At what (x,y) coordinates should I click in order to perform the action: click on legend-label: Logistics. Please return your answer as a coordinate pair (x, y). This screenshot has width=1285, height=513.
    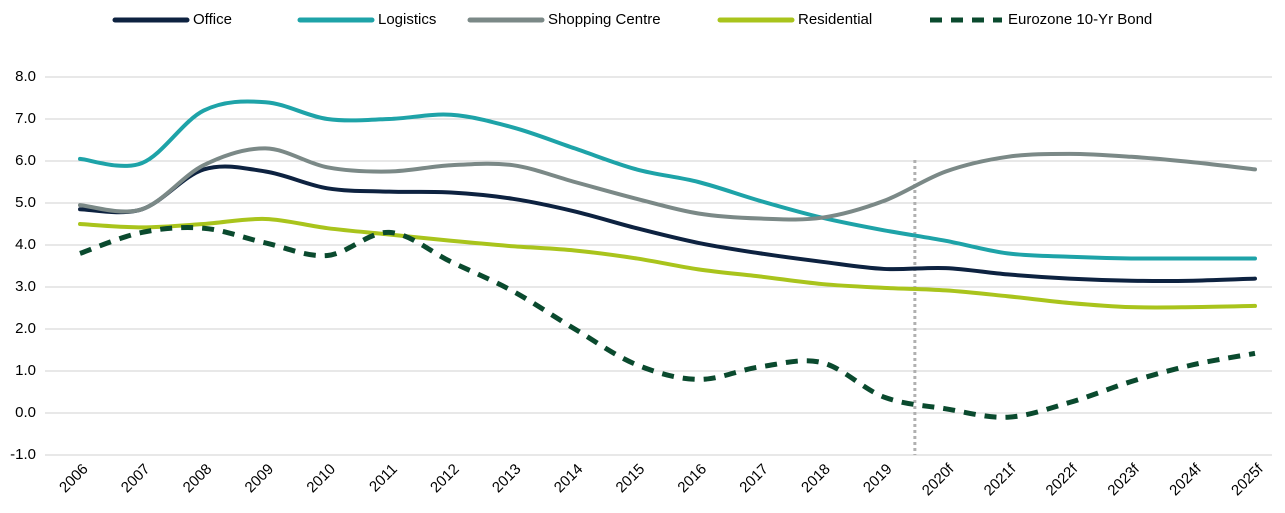
    Looking at the image, I should click on (407, 19).